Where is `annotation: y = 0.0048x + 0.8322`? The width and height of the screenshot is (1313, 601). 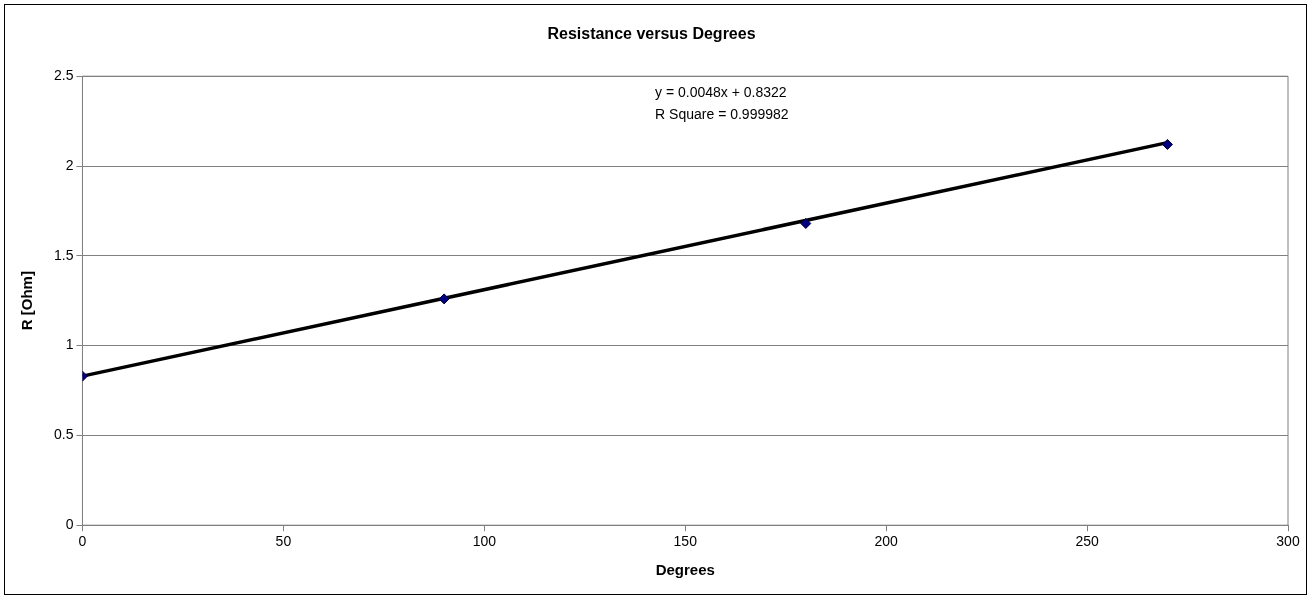 annotation: y = 0.0048x + 0.8322 is located at coordinates (721, 92).